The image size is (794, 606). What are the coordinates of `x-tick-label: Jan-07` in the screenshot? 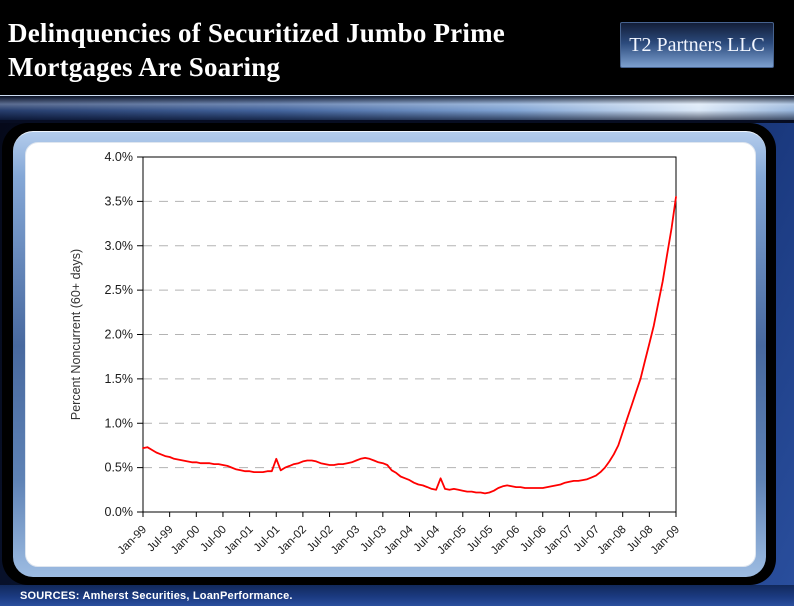 It's located at (558, 540).